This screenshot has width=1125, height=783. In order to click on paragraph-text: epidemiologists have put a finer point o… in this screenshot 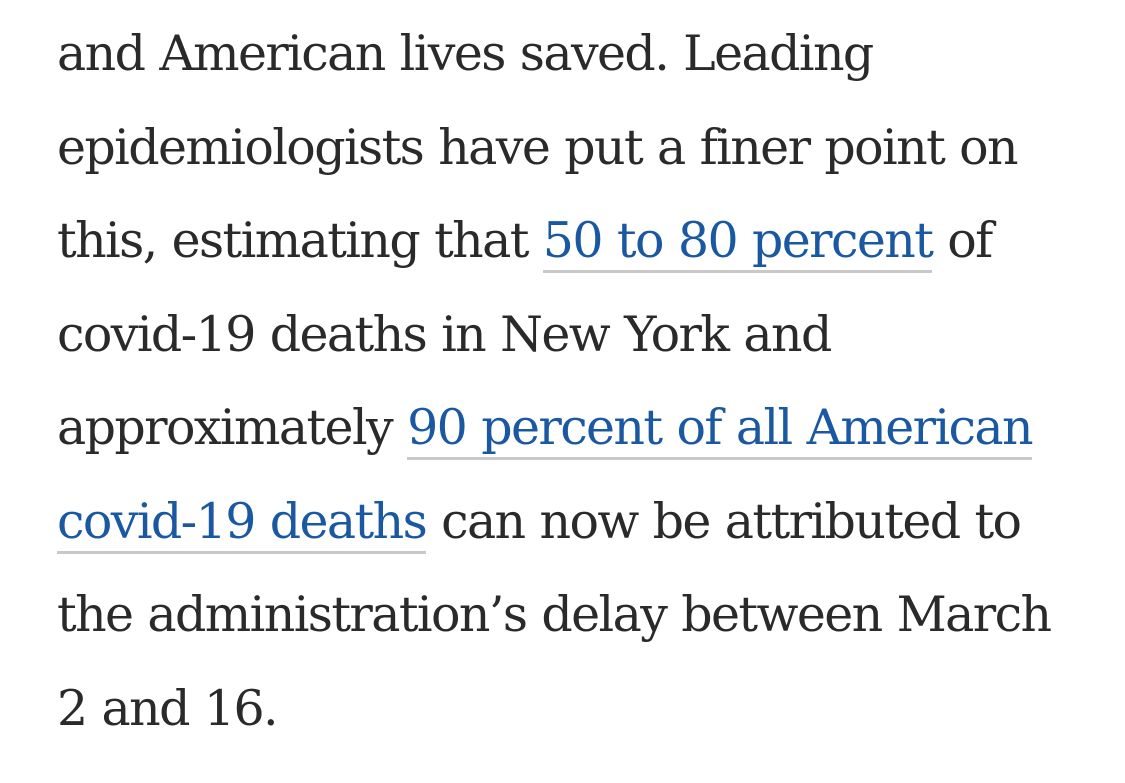, I will do `click(538, 147)`.